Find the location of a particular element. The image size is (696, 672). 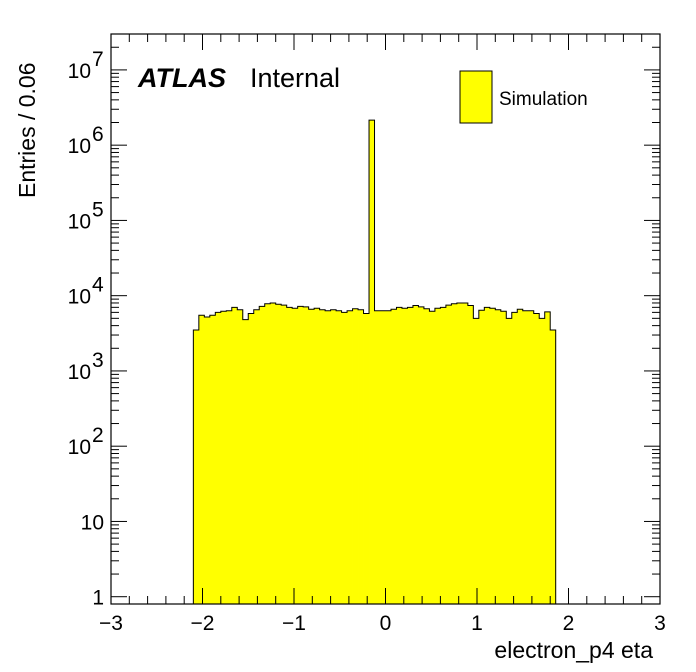

y-tick-label-exponent: 5 is located at coordinates (98, 209).